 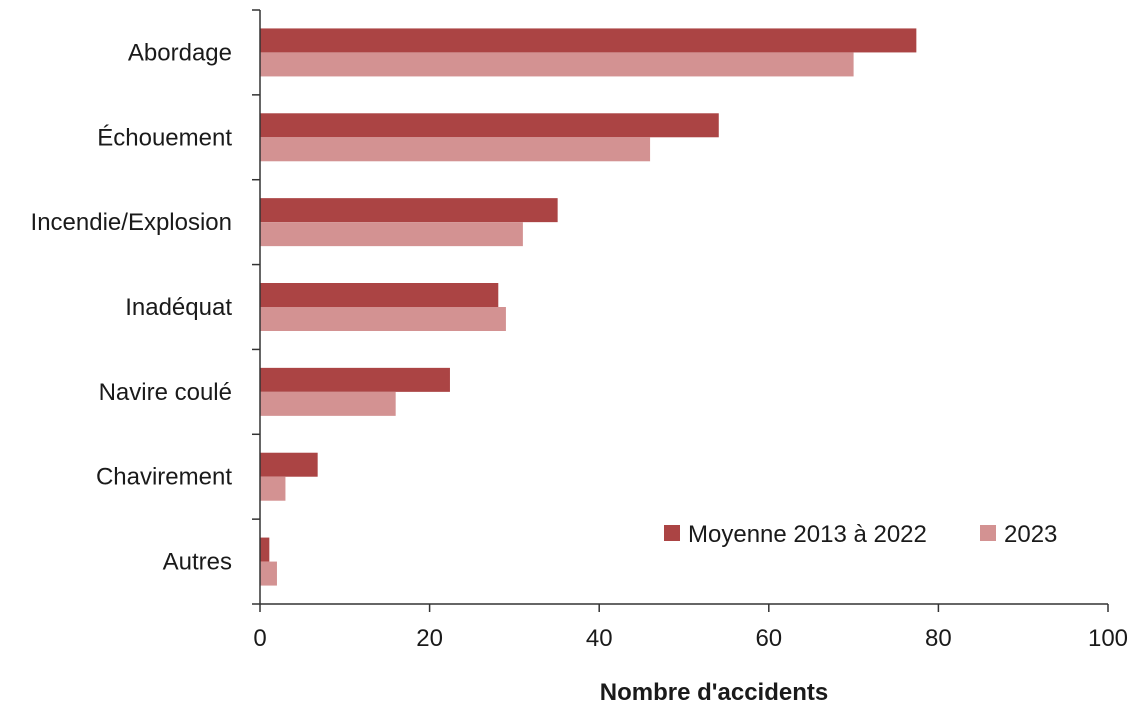 I want to click on x-tick-label: 0, so click(x=259, y=638).